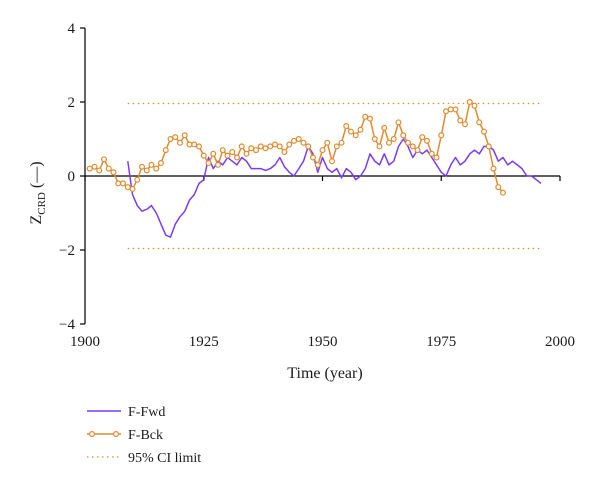 This screenshot has width=600, height=489. Describe the element at coordinates (85, 342) in the screenshot. I see `x-tick-label: 1900` at that location.